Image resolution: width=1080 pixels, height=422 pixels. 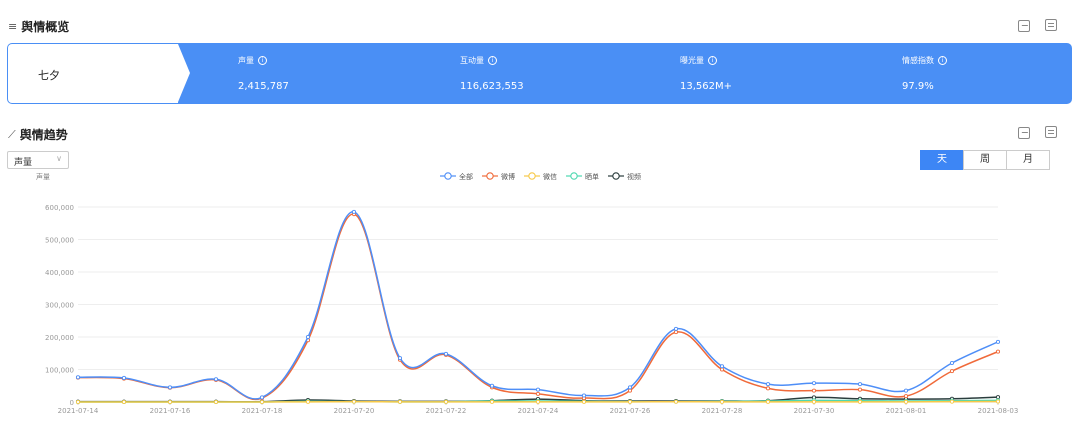 I want to click on x-tick-label: 2021-08-03, so click(x=998, y=411).